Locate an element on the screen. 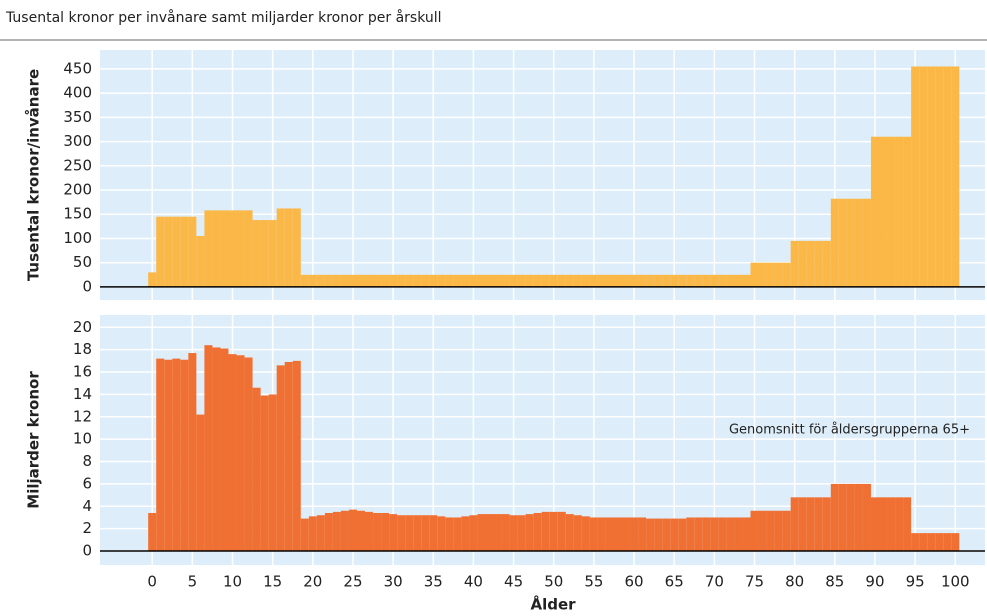  x-axis-label: Ålder is located at coordinates (553, 604).